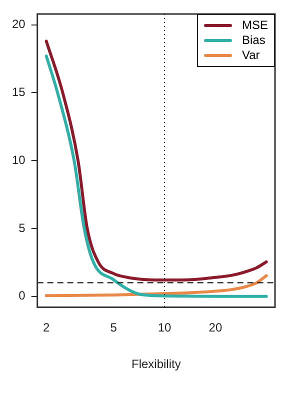 The width and height of the screenshot is (299, 396). I want to click on y-tick-label: 20, so click(19, 24).